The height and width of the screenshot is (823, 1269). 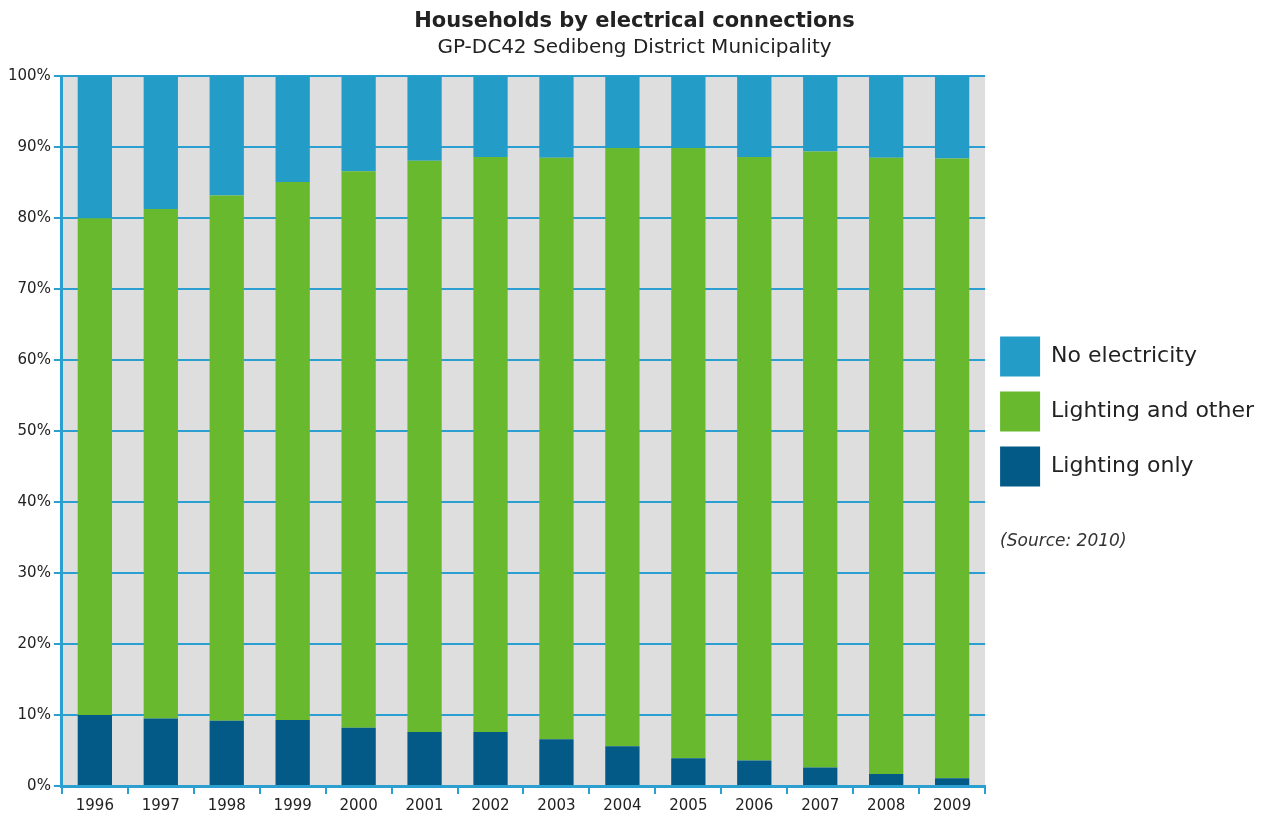 I want to click on chart-title: Households by electrical connections, so click(x=634, y=20).